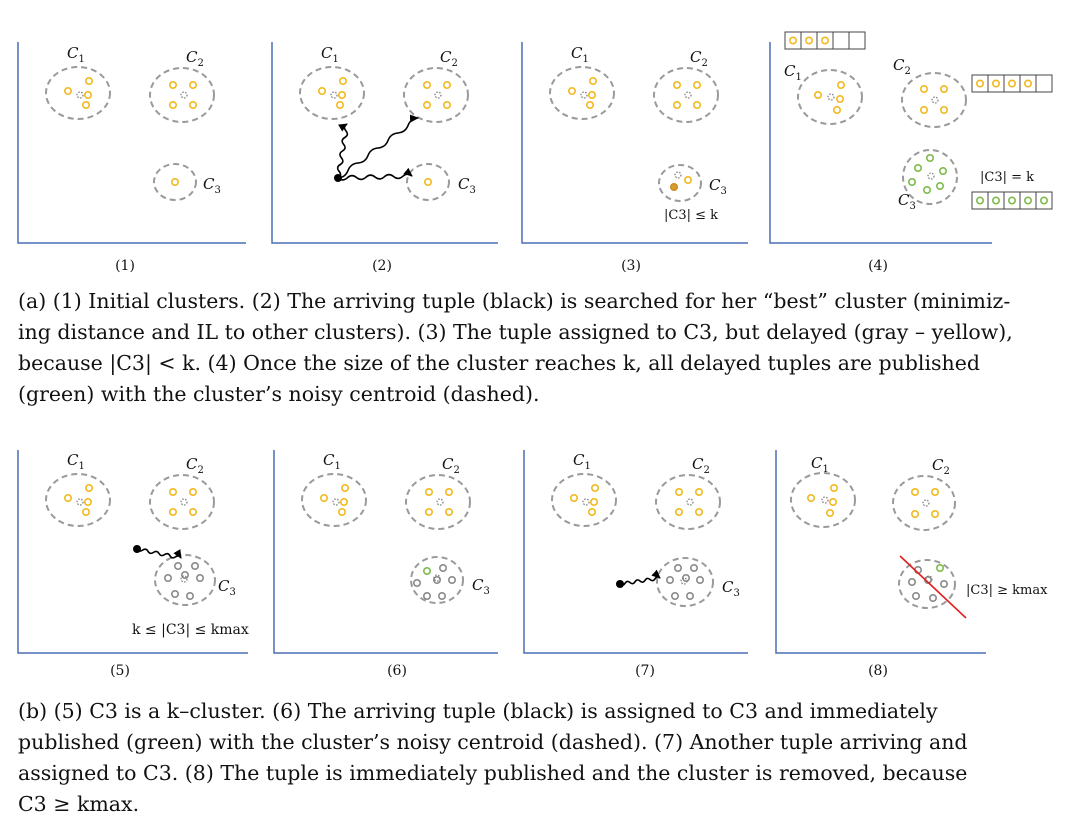 This screenshot has height=822, width=1078. Describe the element at coordinates (584, 95) in the screenshot. I see `panel-3-centroid-c1` at that location.